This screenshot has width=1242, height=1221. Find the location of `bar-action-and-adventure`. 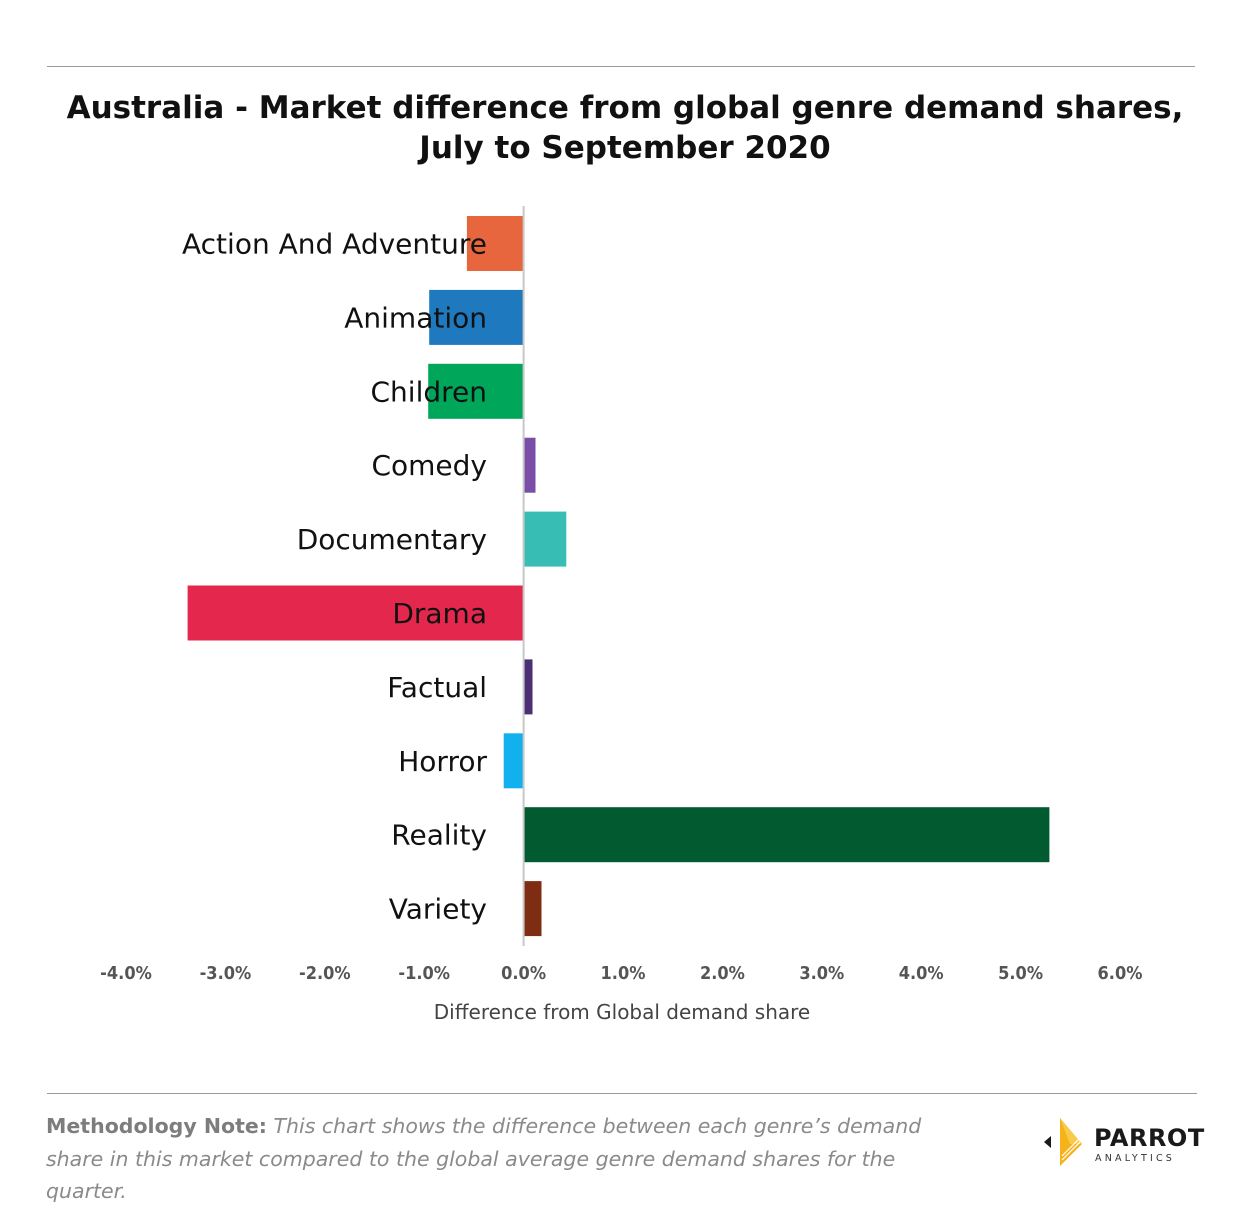

bar-action-and-adventure is located at coordinates (495, 243).